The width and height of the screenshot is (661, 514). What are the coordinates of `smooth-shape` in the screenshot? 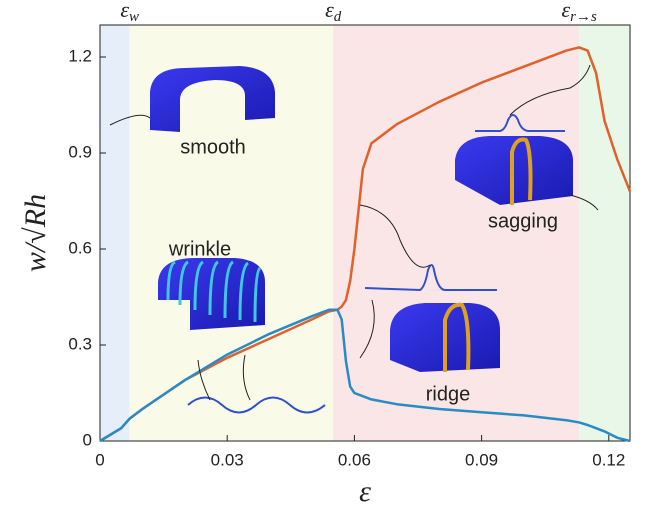 It's located at (212, 99).